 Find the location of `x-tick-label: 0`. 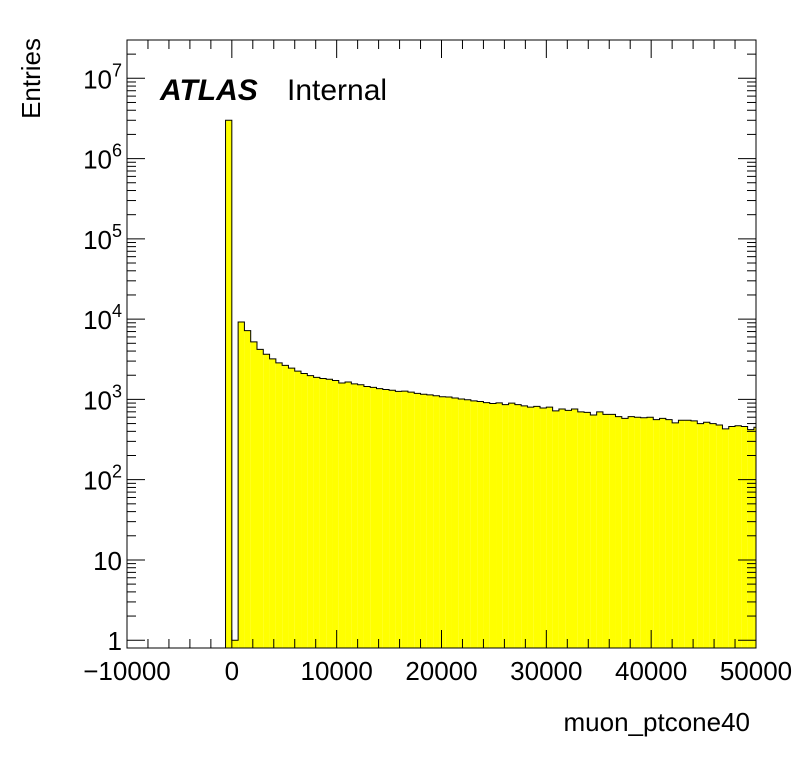

x-tick-label: 0 is located at coordinates (232, 671).